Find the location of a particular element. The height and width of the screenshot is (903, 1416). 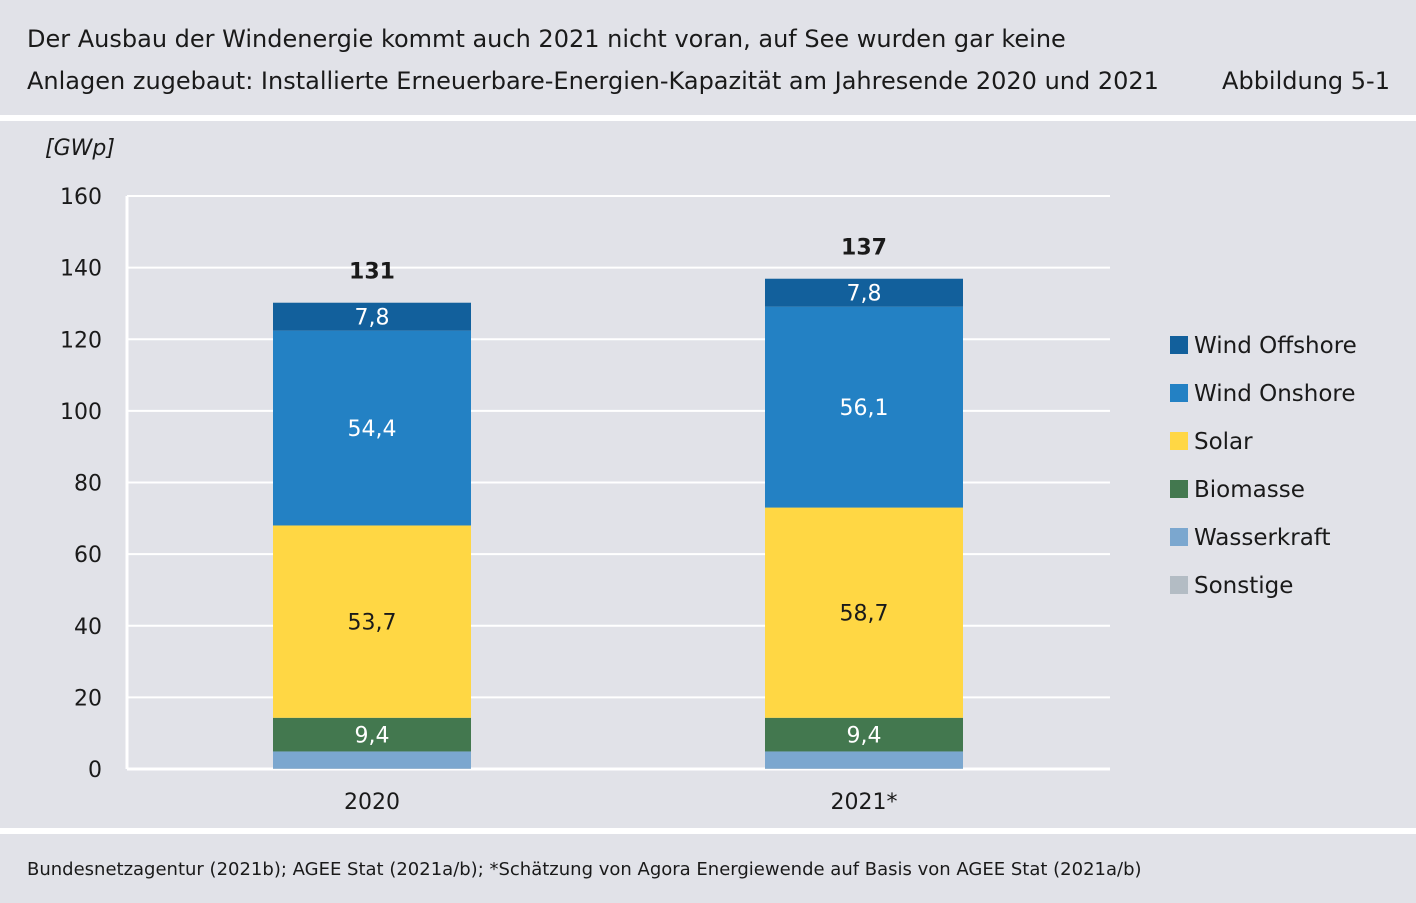

y-tick-label: 120 is located at coordinates (81, 340).